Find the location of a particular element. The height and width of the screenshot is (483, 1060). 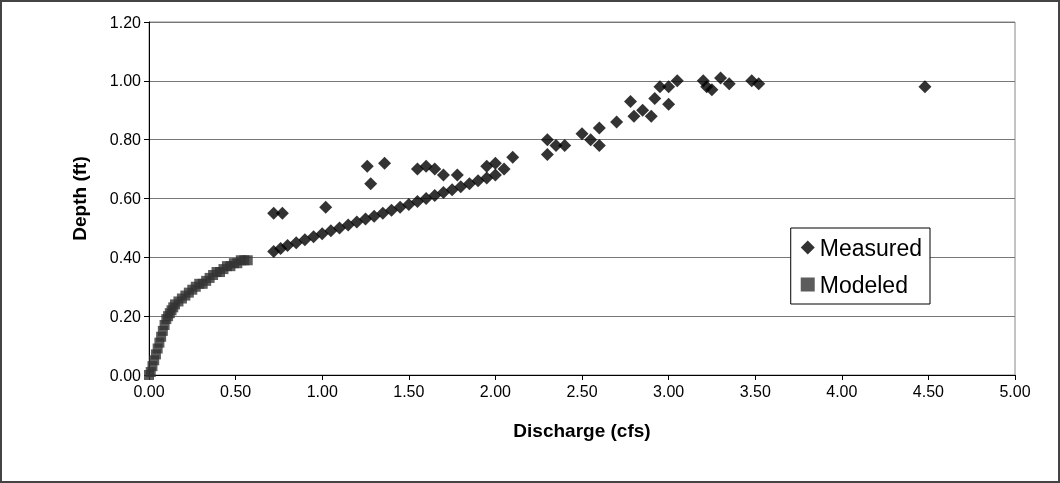

x-tick-label: 0.50 is located at coordinates (236, 391).